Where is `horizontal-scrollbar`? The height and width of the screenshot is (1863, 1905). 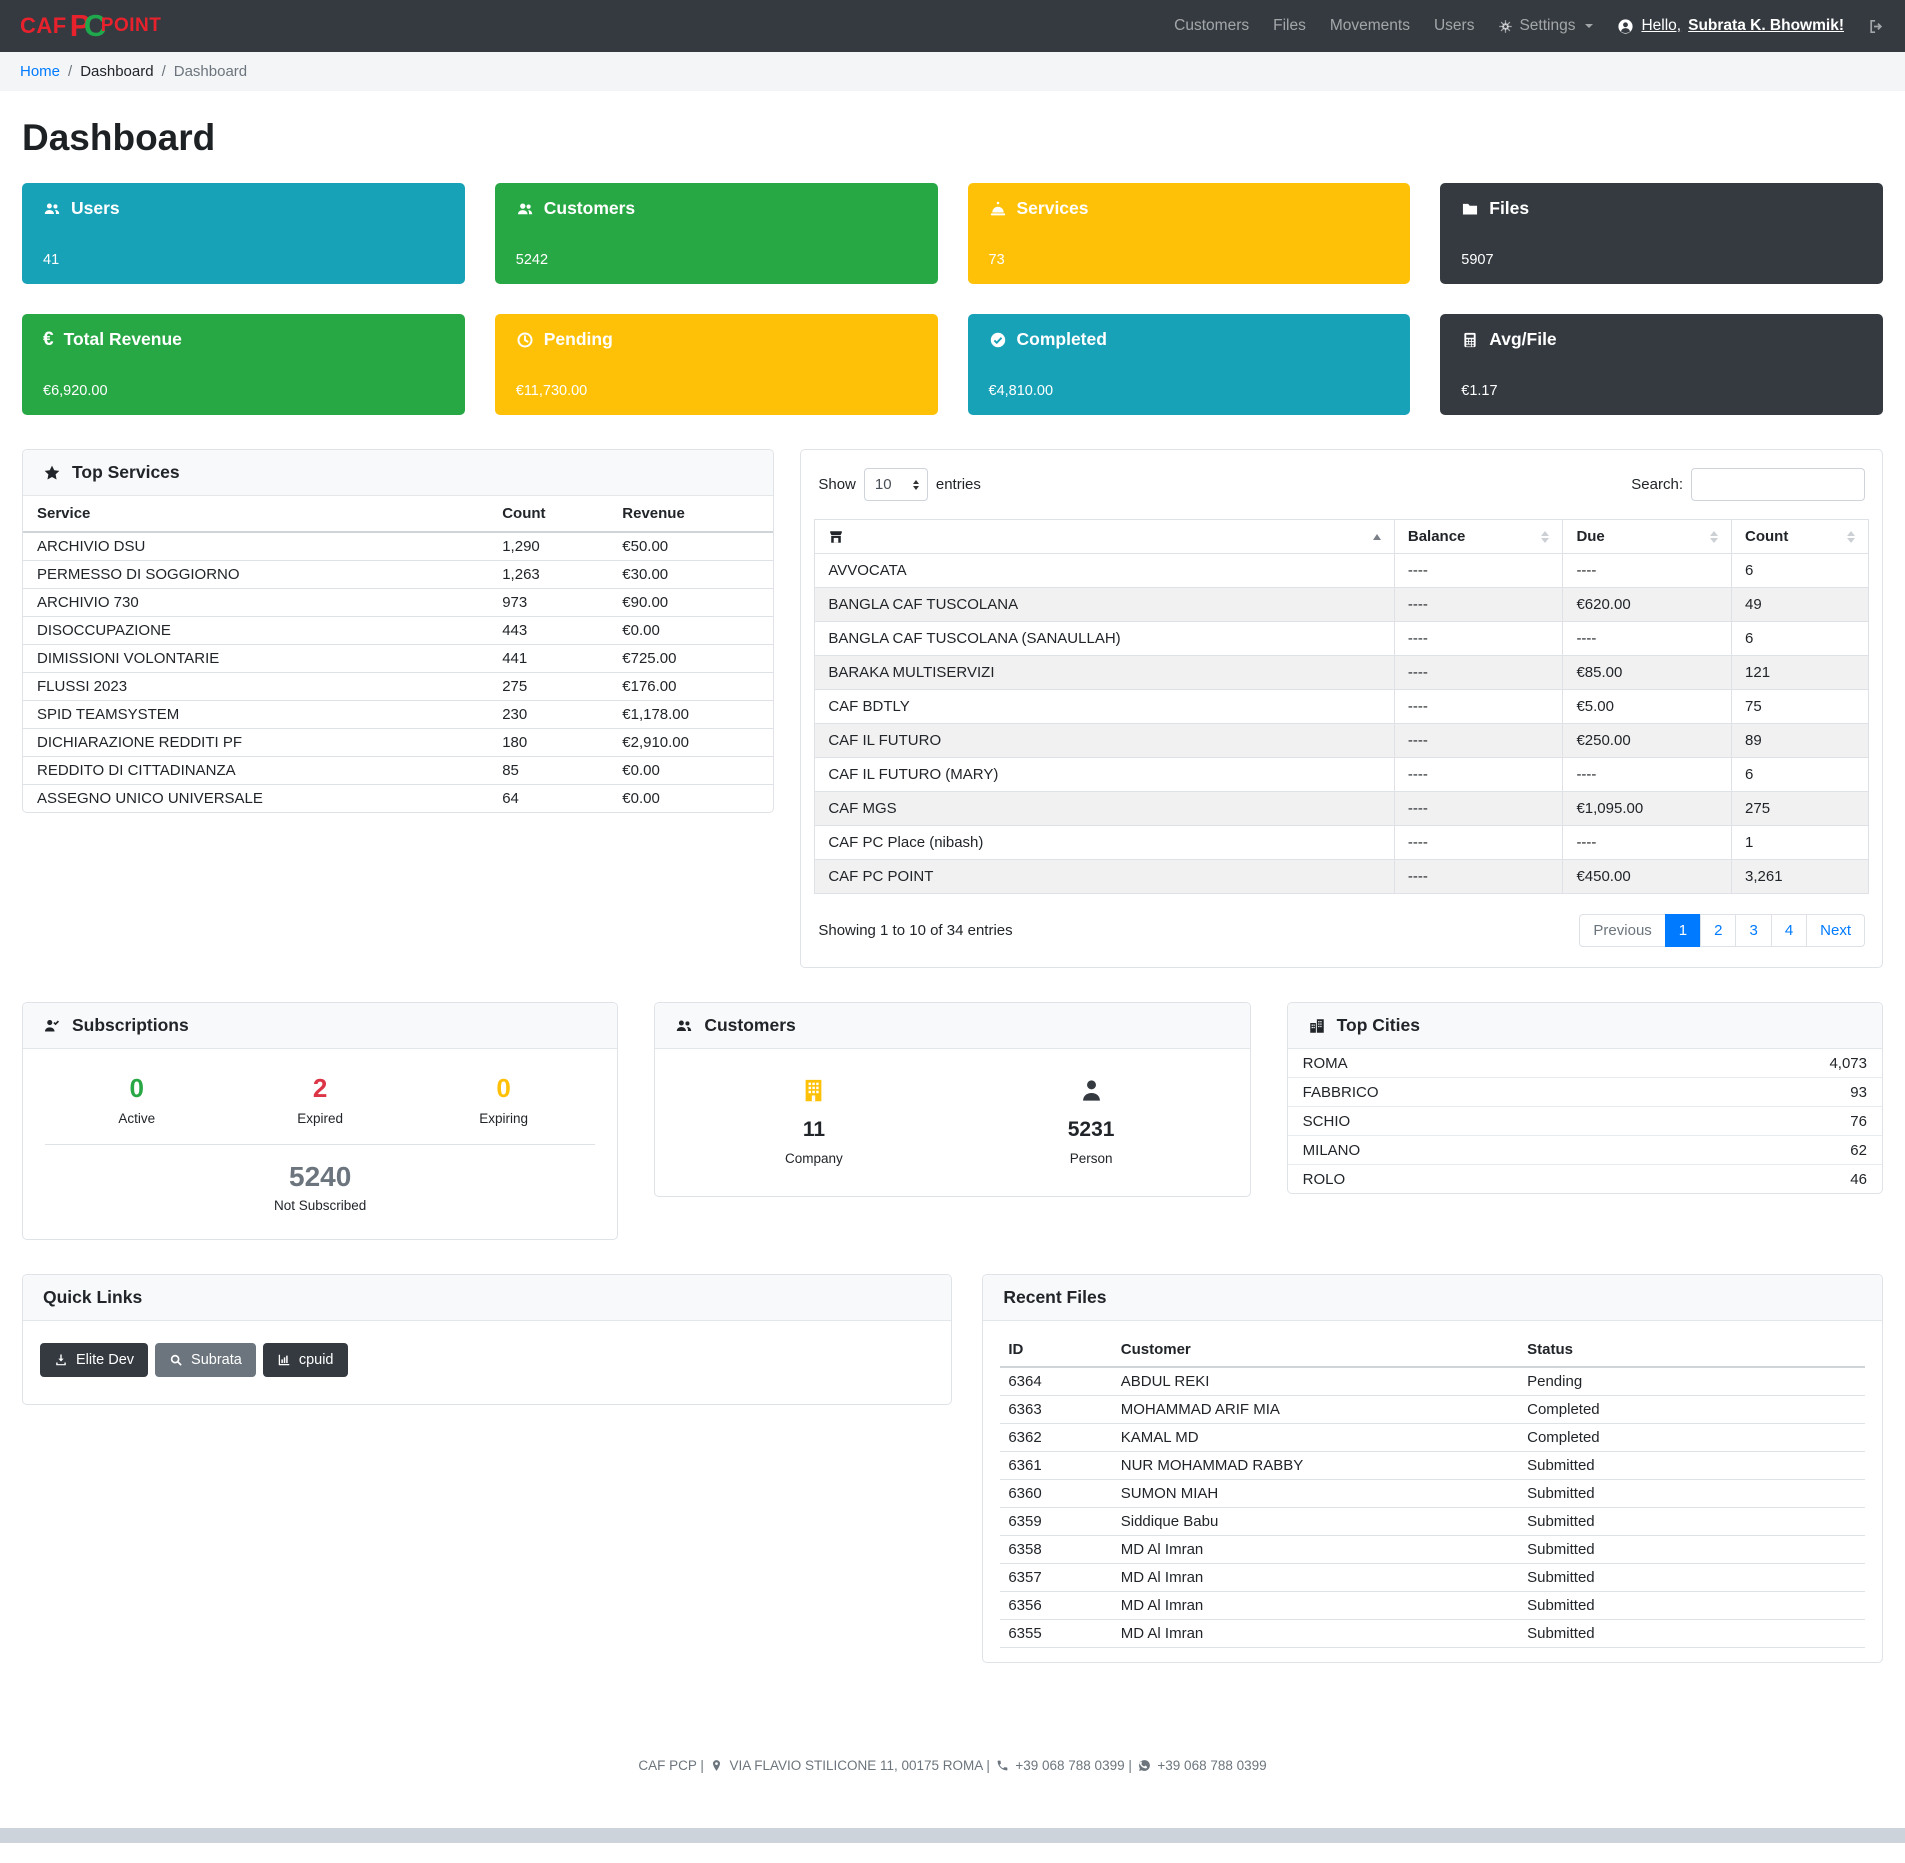
horizontal-scrollbar is located at coordinates (952, 1835).